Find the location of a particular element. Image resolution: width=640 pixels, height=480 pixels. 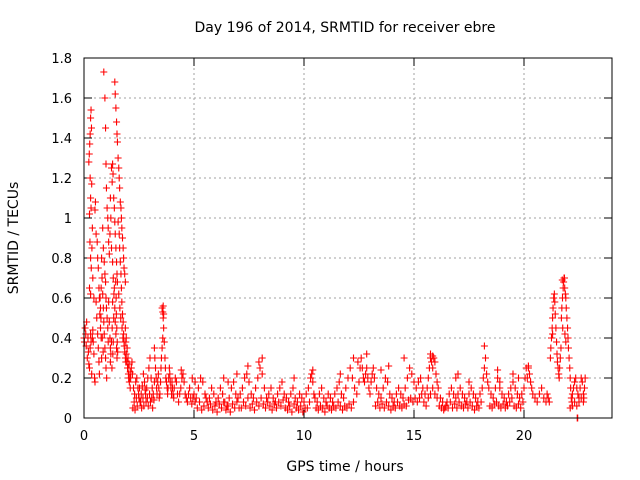

x-tick-label: 15 is located at coordinates (414, 436).